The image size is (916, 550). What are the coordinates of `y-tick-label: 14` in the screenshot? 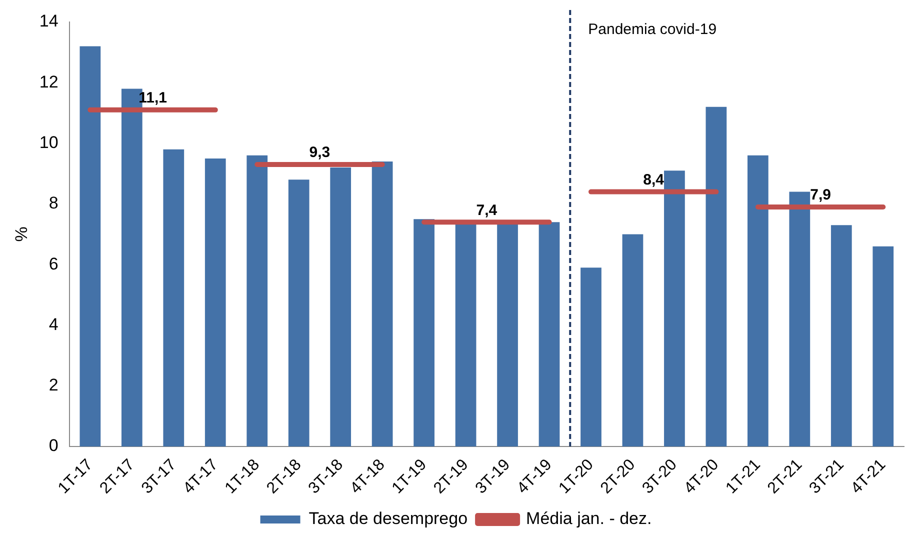 It's located at (48, 21).